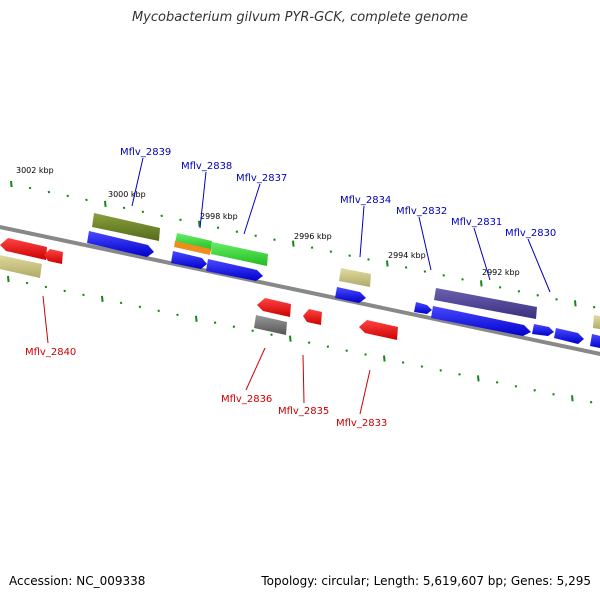 The height and width of the screenshot is (600, 600). Describe the element at coordinates (530, 233) in the screenshot. I see `gene-label-mflv-2830: Mflv_2830` at that location.